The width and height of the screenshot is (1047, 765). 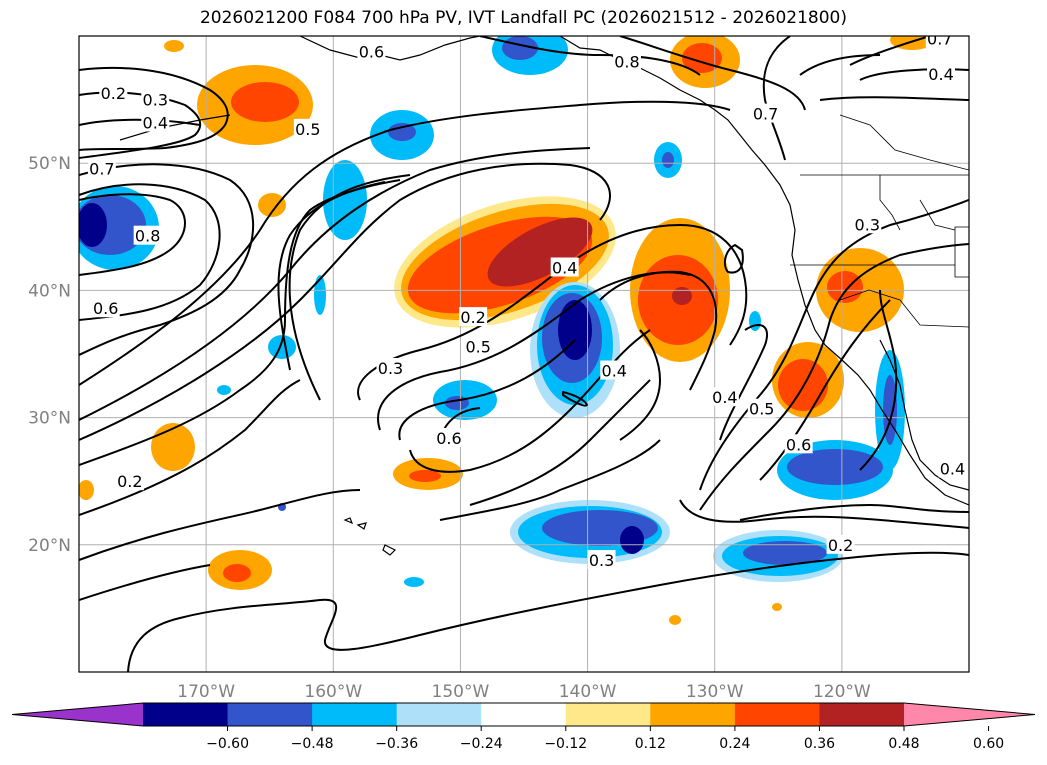 What do you see at coordinates (49, 291) in the screenshot?
I see `lat-tick-label: 40°N` at bounding box center [49, 291].